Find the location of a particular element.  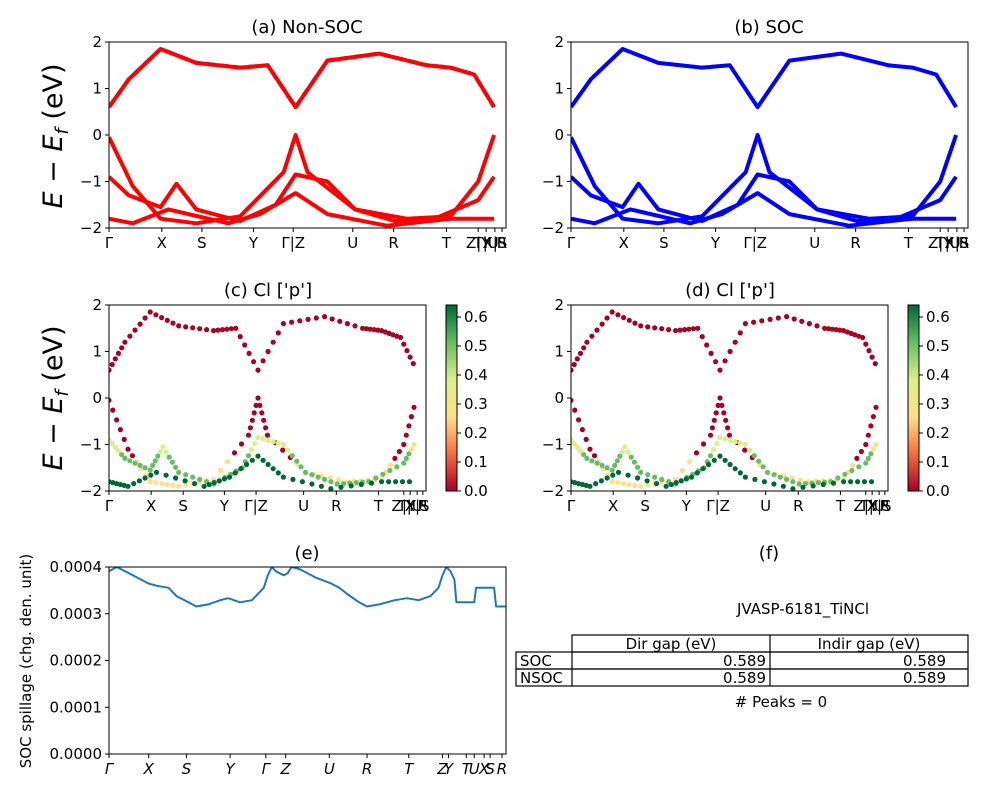

x-tick-label: Z is located at coordinates (442, 769).